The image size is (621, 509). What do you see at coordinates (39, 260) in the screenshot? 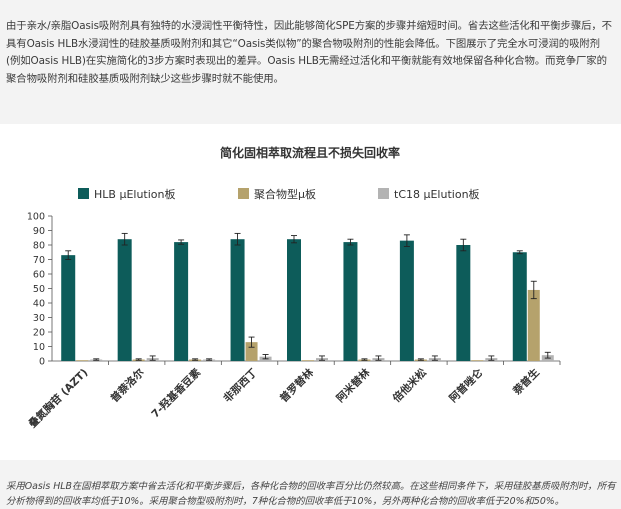
I see `y-tick-label: 70` at bounding box center [39, 260].